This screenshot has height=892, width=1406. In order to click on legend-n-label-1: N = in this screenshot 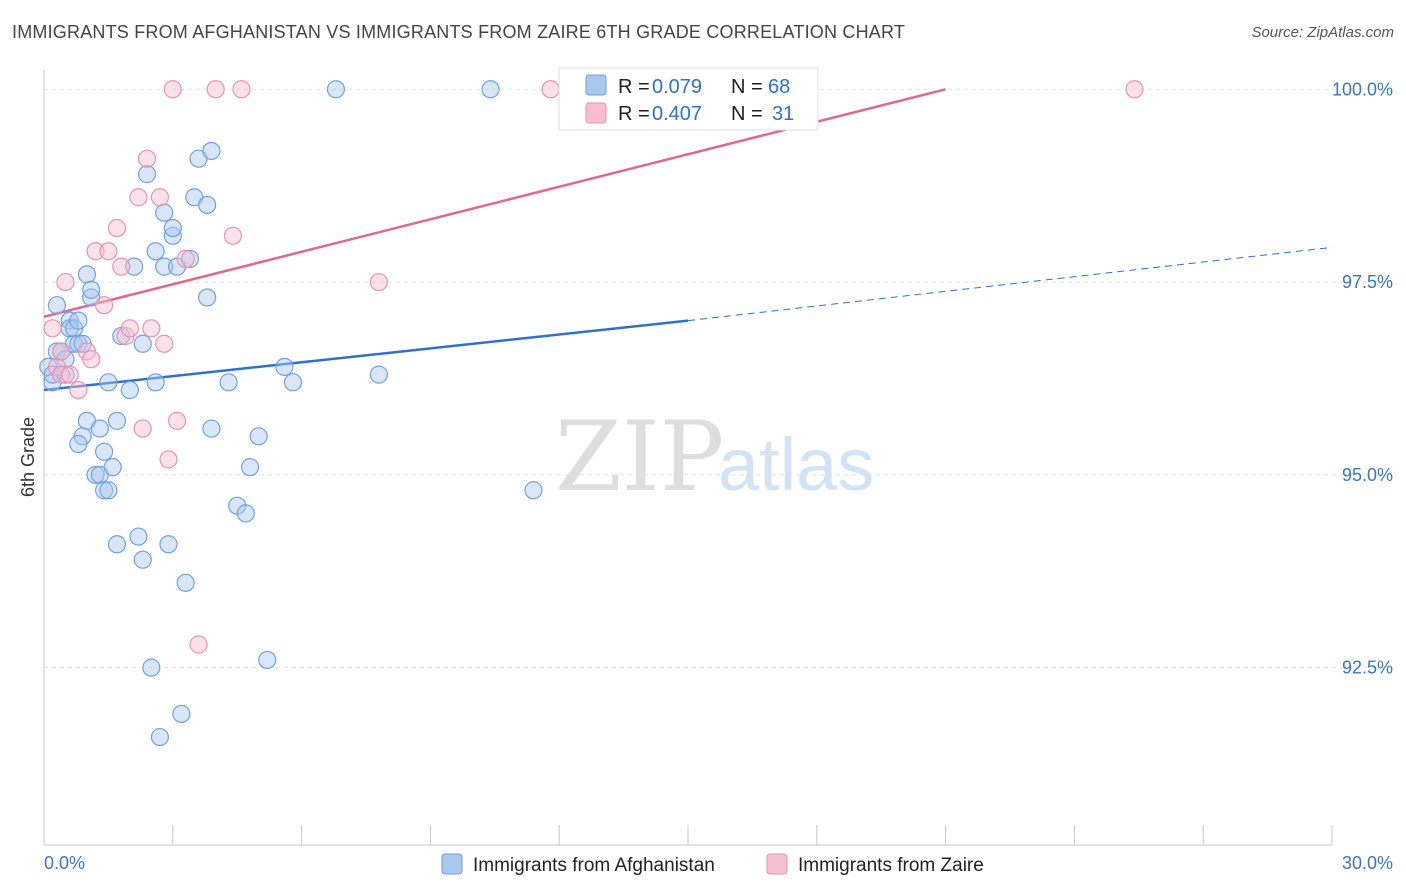, I will do `click(747, 87)`.